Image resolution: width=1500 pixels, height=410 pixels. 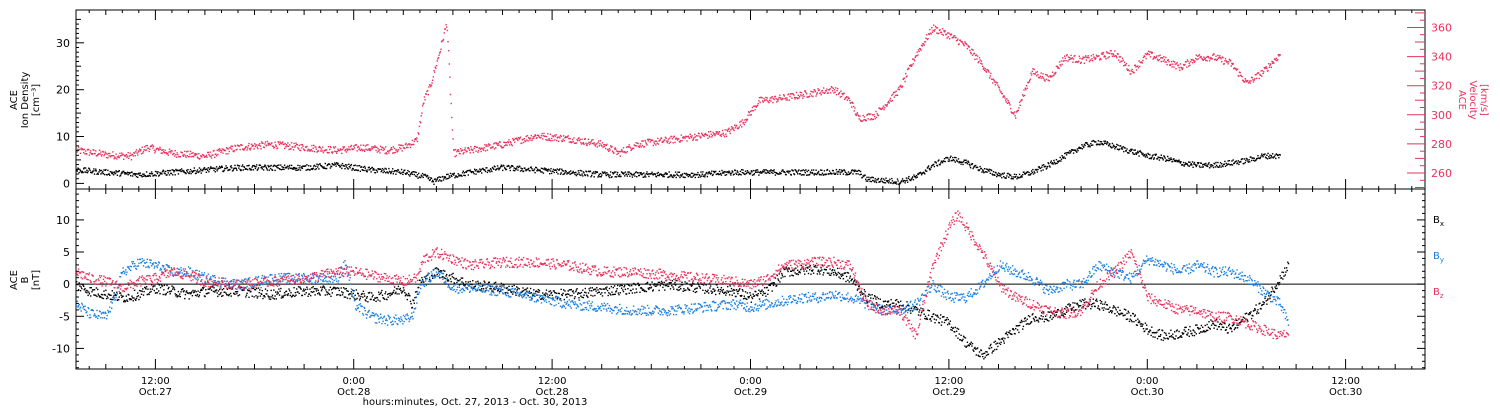 I want to click on ylabel-line: [cm⁻³], so click(x=36, y=100).